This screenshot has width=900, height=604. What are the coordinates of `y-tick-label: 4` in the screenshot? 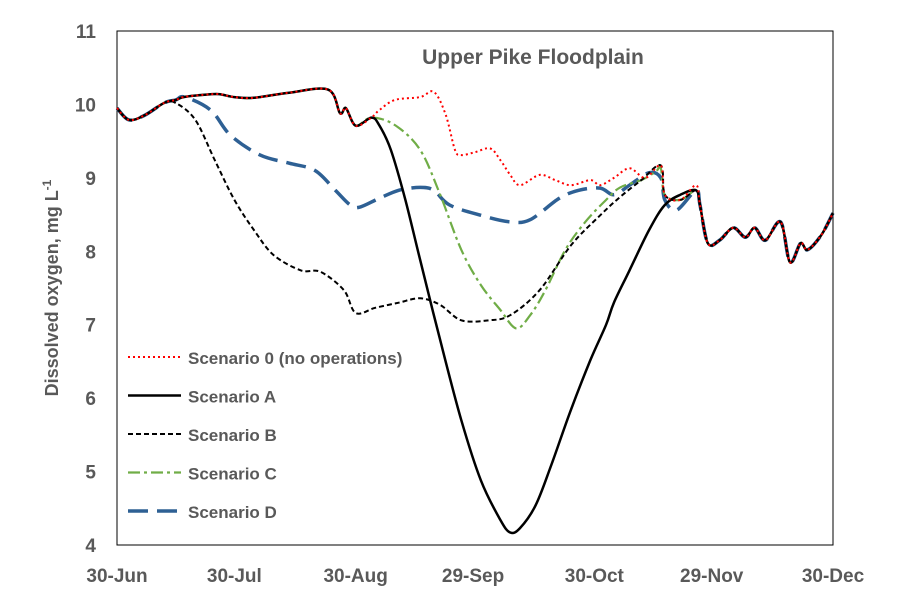 It's located at (90, 546).